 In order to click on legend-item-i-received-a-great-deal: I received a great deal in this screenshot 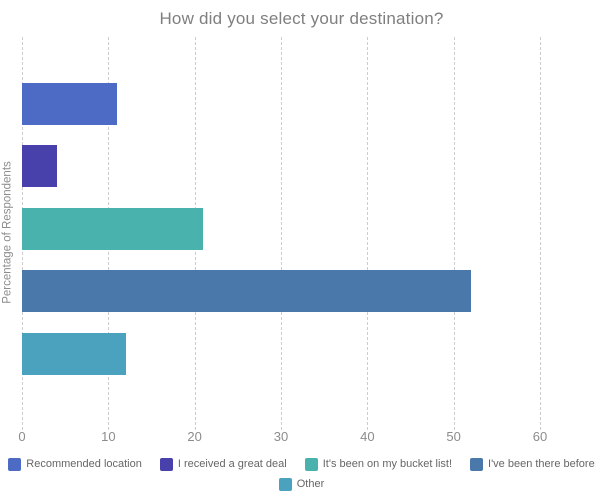, I will do `click(223, 464)`.